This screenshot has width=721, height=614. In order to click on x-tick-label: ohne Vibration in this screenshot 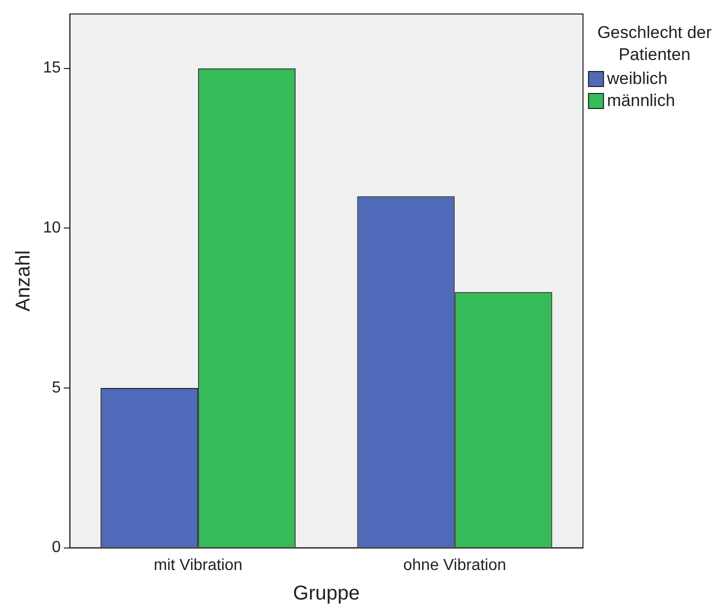, I will do `click(454, 565)`.